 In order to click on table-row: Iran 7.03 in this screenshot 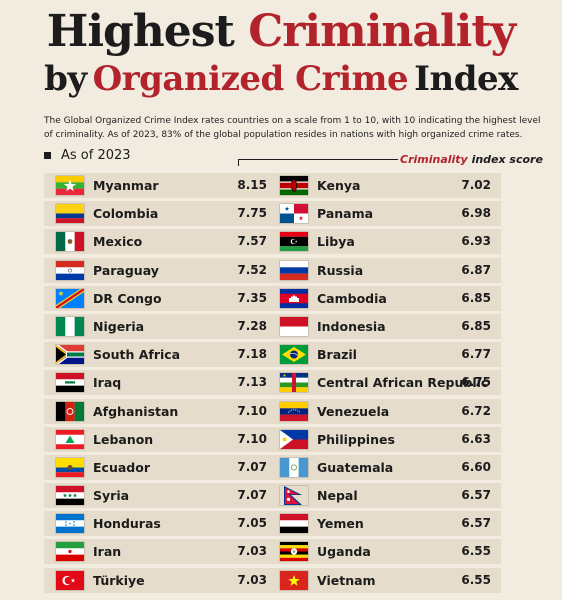, I will do `click(160, 552)`.